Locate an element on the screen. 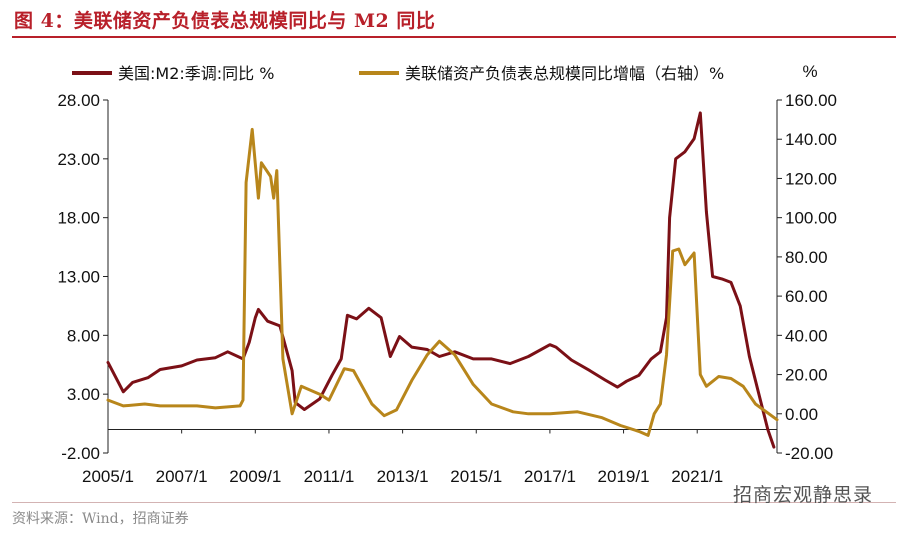  x-tick-label: 2007/1 is located at coordinates (182, 476).